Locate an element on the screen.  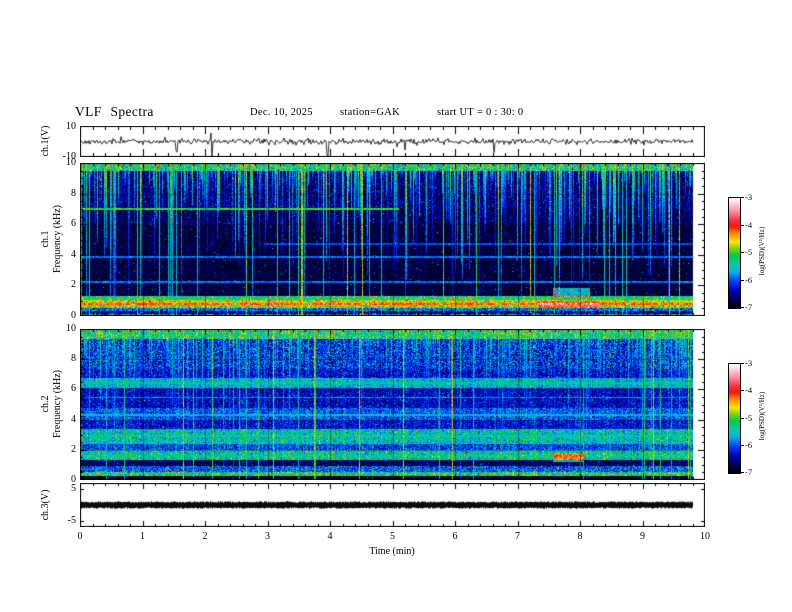
x-tick-label: 4 is located at coordinates (330, 536).